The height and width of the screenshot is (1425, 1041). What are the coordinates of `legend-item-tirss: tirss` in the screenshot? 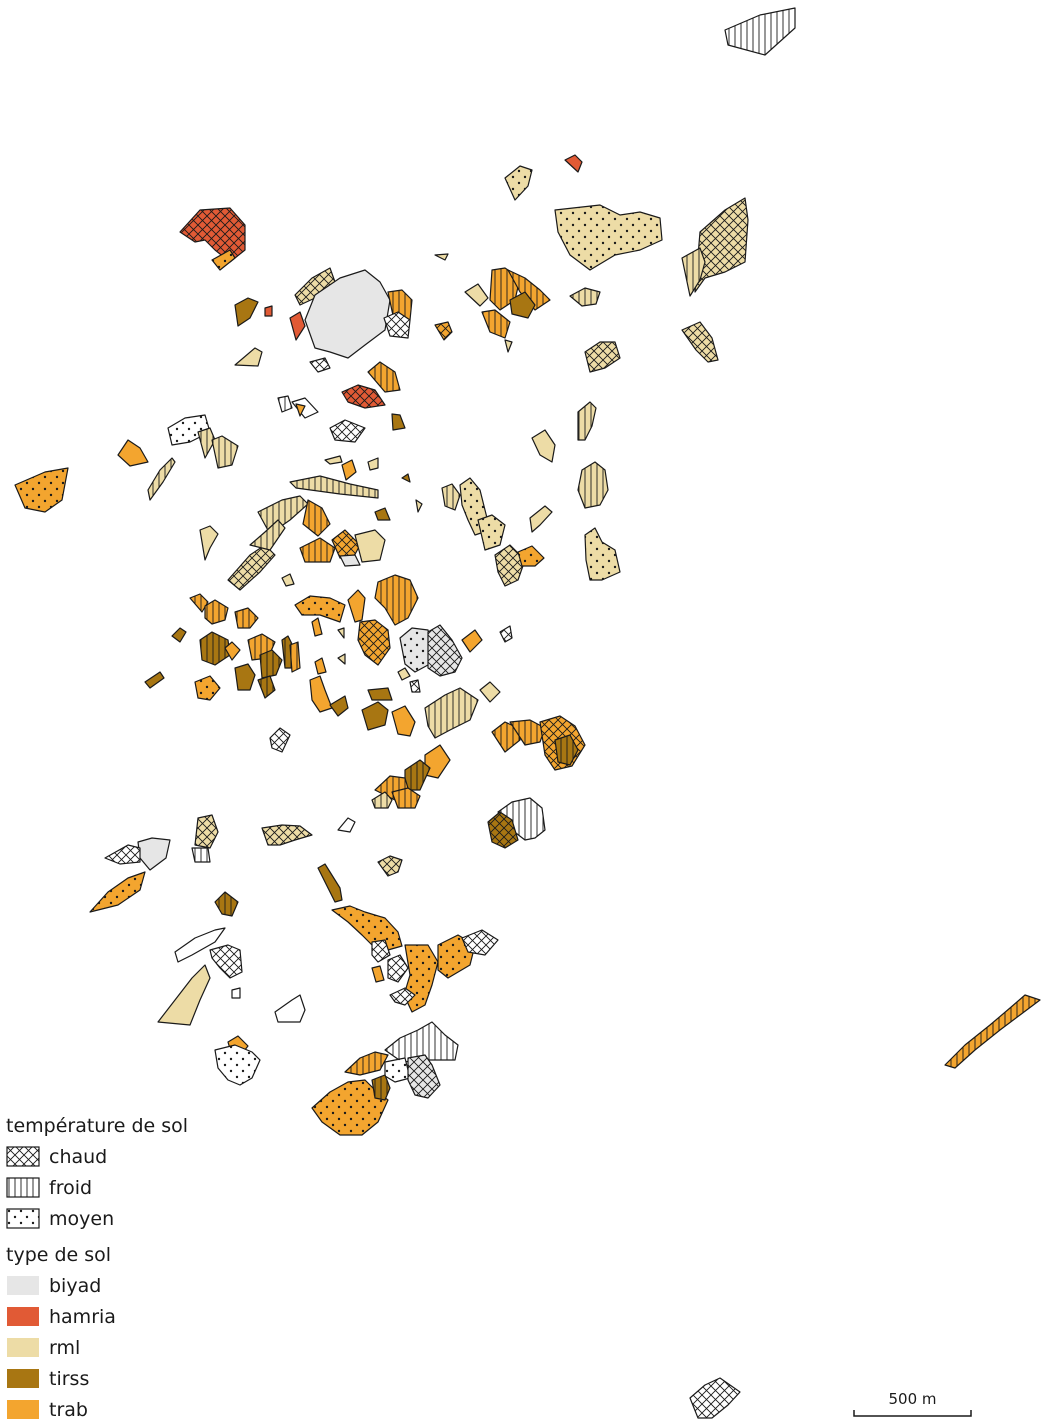 It's located at (126, 1378).